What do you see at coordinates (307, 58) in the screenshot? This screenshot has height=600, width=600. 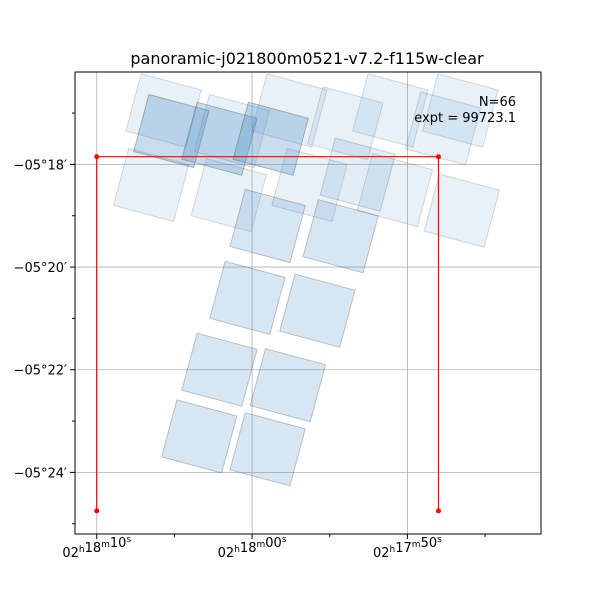 I see `chart-title: panoramic-j021800m0521-v7.2-f115w-clear` at bounding box center [307, 58].